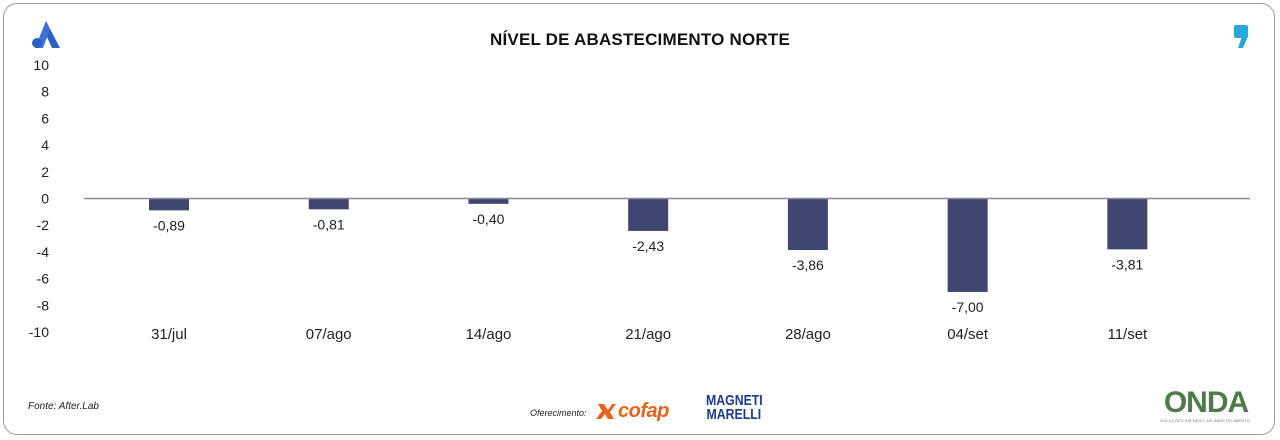  I want to click on data-label: -0,81, so click(329, 224).